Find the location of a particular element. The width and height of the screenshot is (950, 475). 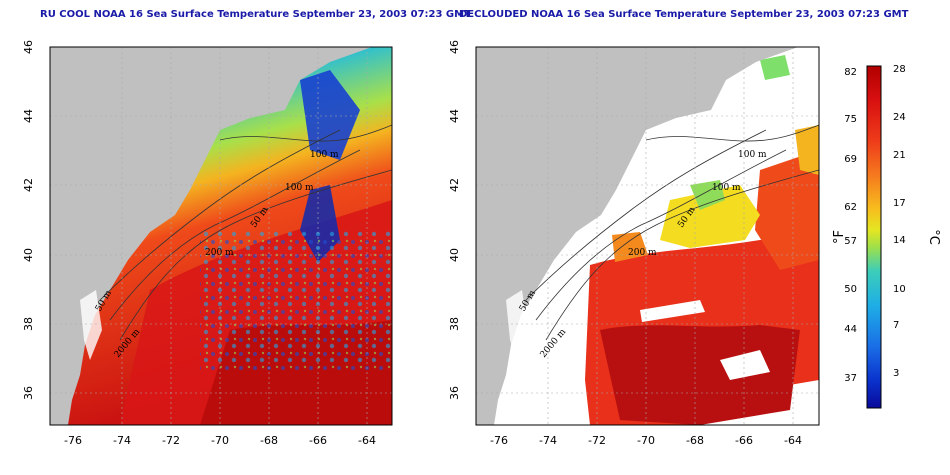

panel-1-contour-label: 200 m is located at coordinates (219, 253).